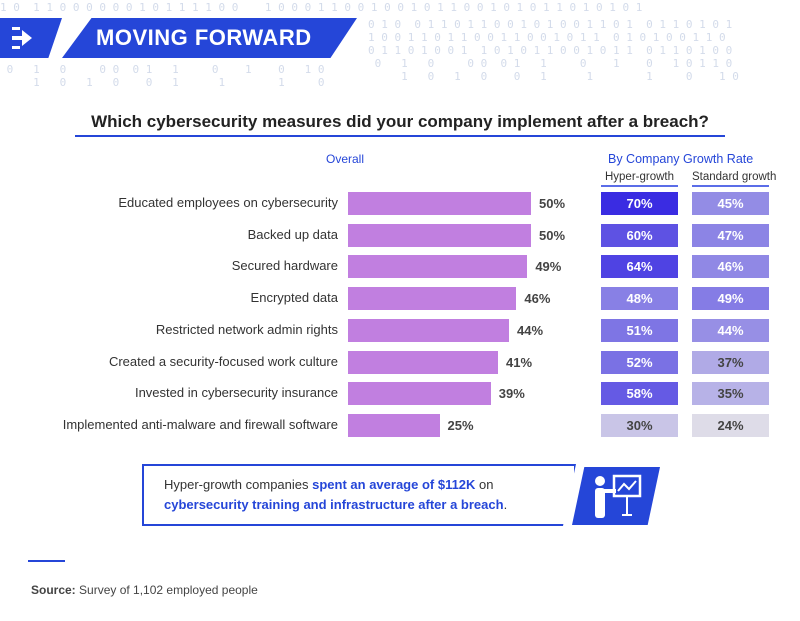 Image resolution: width=800 pixels, height=621 pixels. I want to click on standard-growth-cell: 24%, so click(730, 425).